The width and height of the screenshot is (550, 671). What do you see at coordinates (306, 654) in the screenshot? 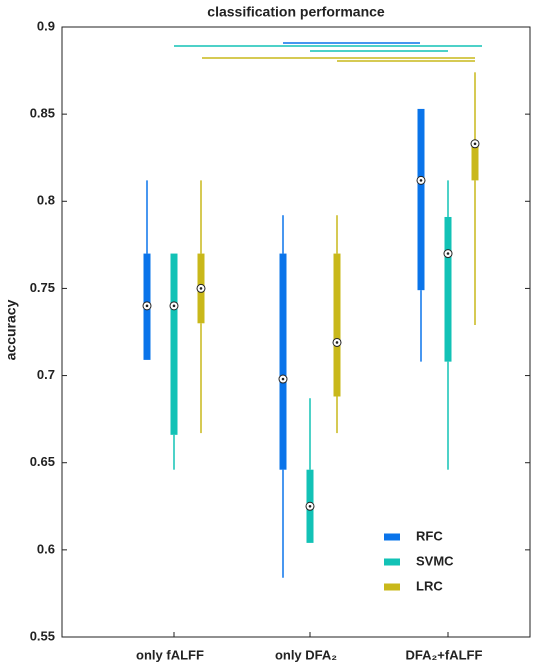
I see `x-tick-label: only DFA₂` at bounding box center [306, 654].